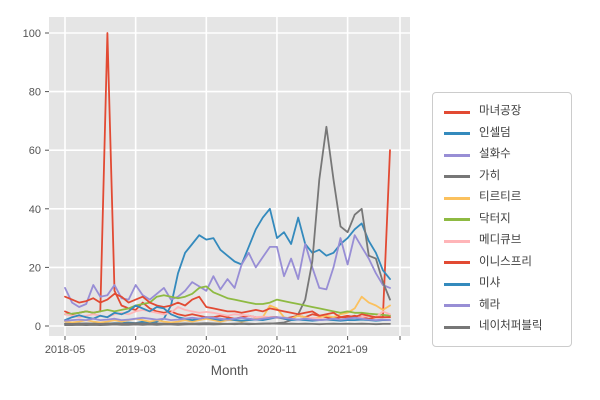 The height and width of the screenshot is (400, 600). I want to click on legend-label: 닥터지, so click(495, 218).